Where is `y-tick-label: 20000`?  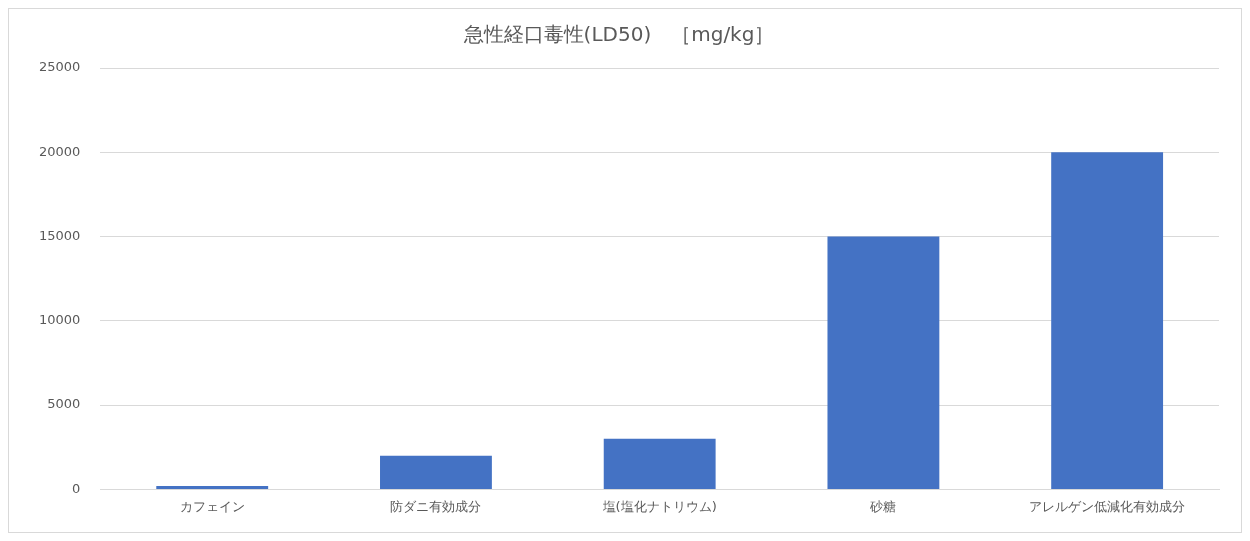
y-tick-label: 20000 is located at coordinates (60, 151).